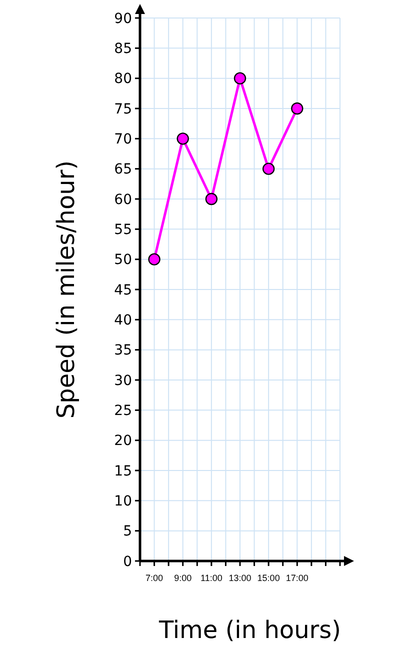 This screenshot has height=650, width=403. Describe the element at coordinates (123, 471) in the screenshot. I see `y-tick-label: 15` at that location.